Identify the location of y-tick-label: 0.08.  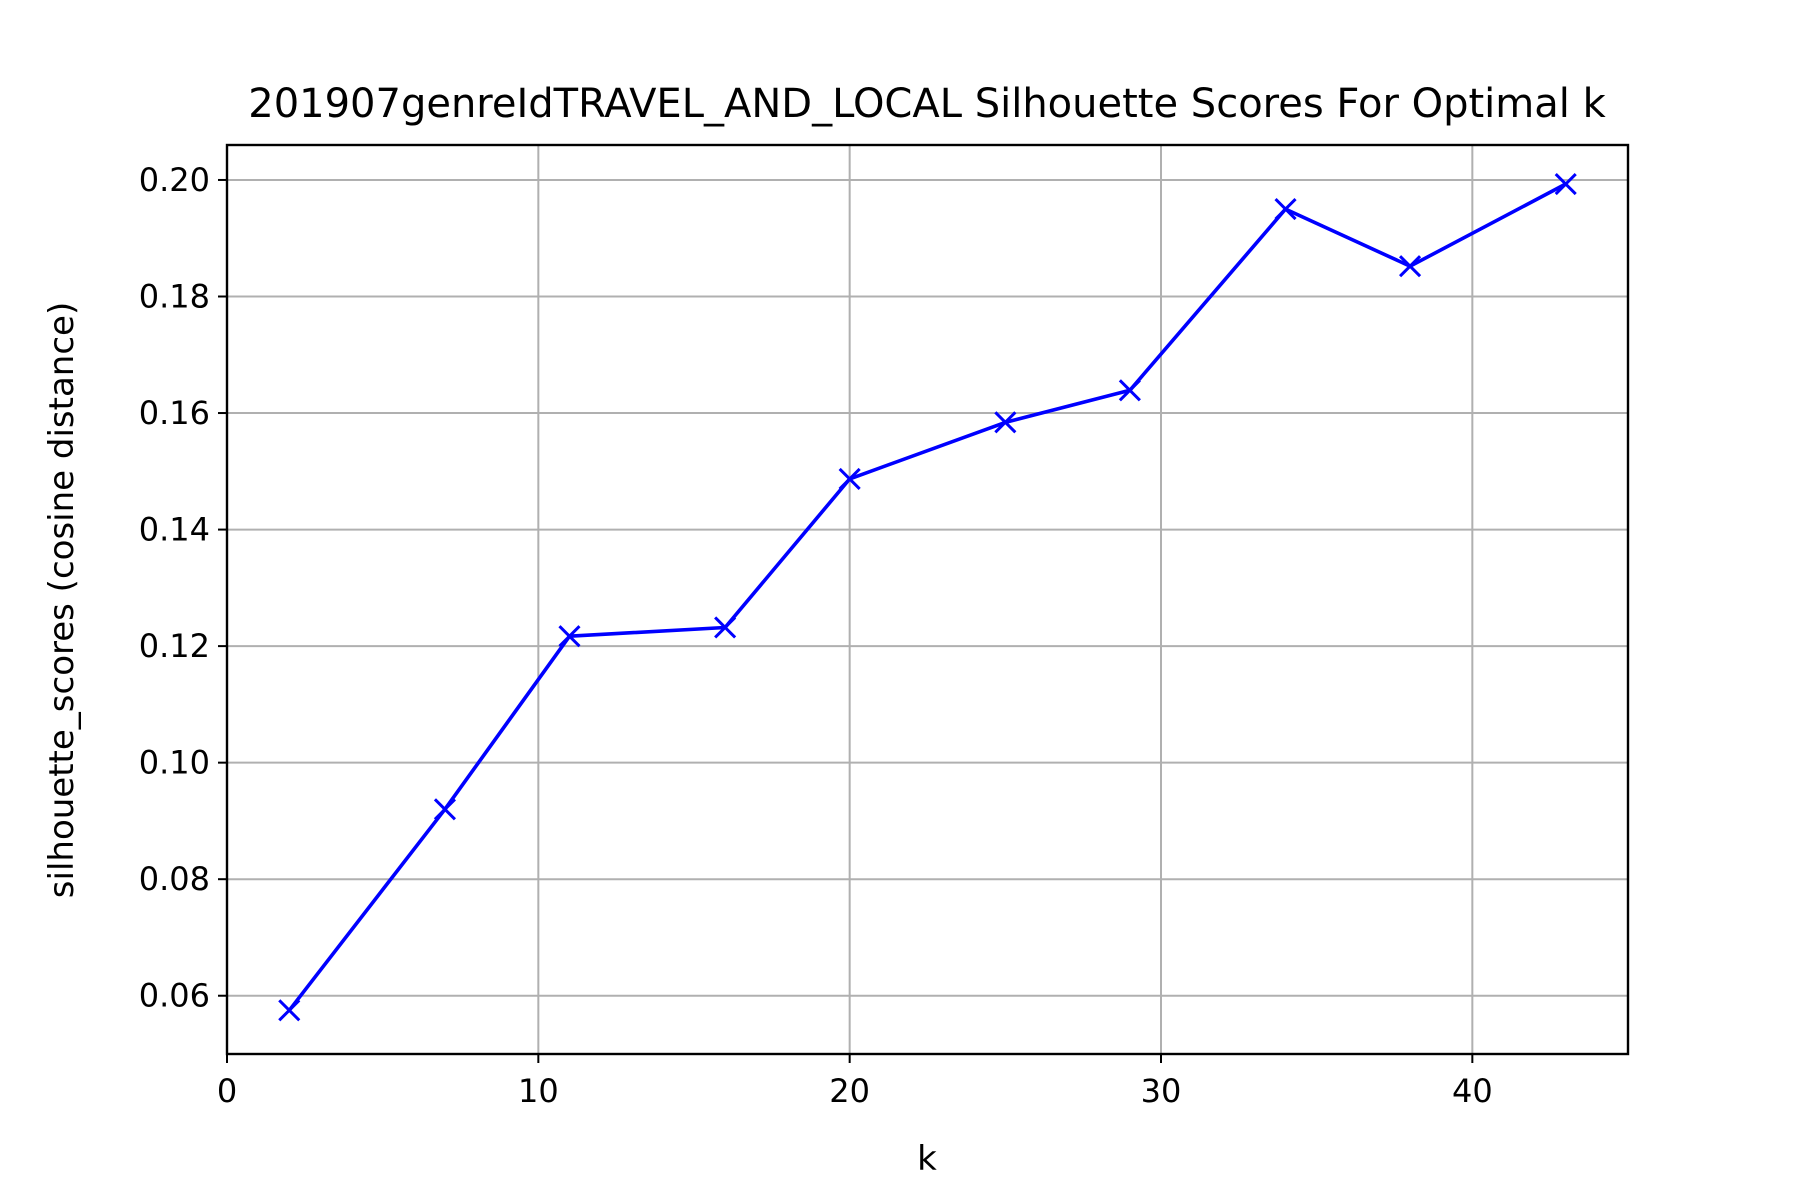
(174, 879).